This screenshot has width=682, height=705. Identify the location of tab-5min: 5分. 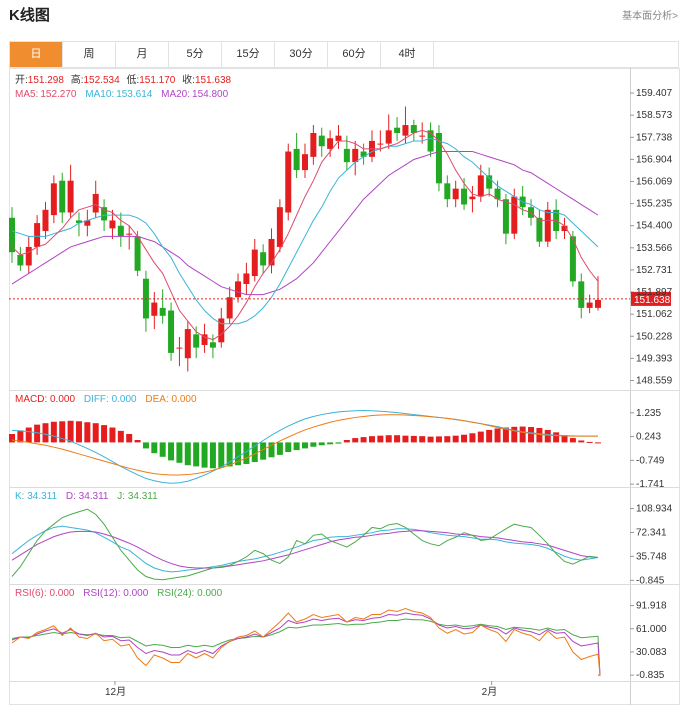
(195, 54).